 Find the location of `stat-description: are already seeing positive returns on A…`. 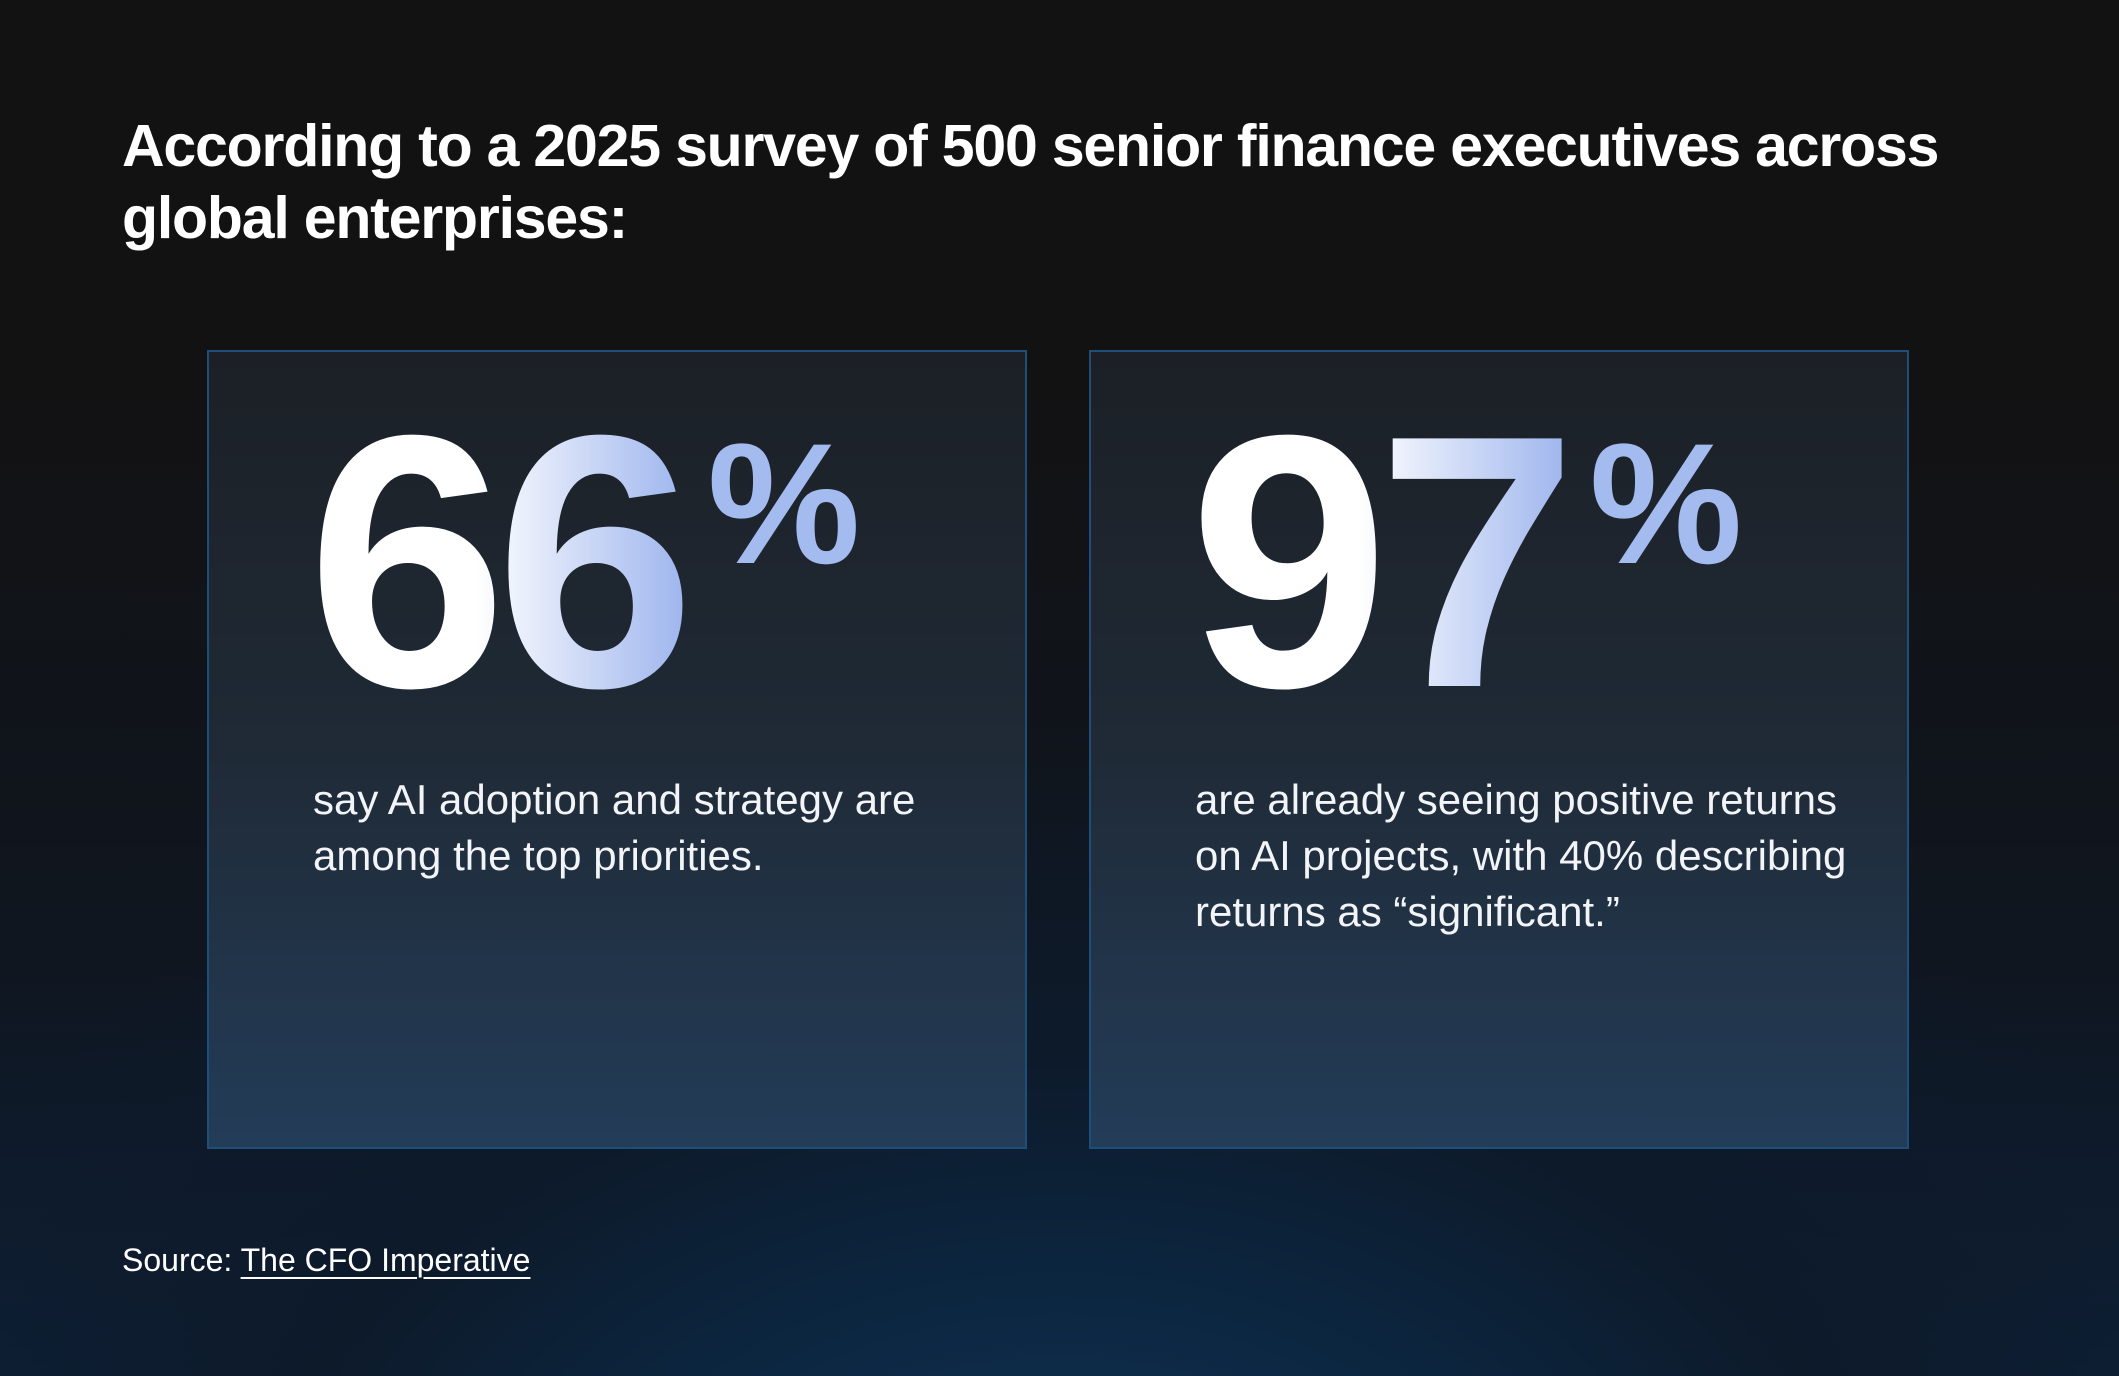

stat-description: are already seeing positive returns on A… is located at coordinates (1521, 855).